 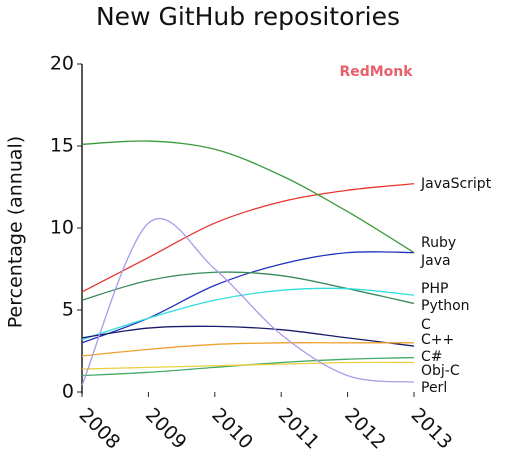 I want to click on series-label: JavaScript, so click(x=456, y=184).